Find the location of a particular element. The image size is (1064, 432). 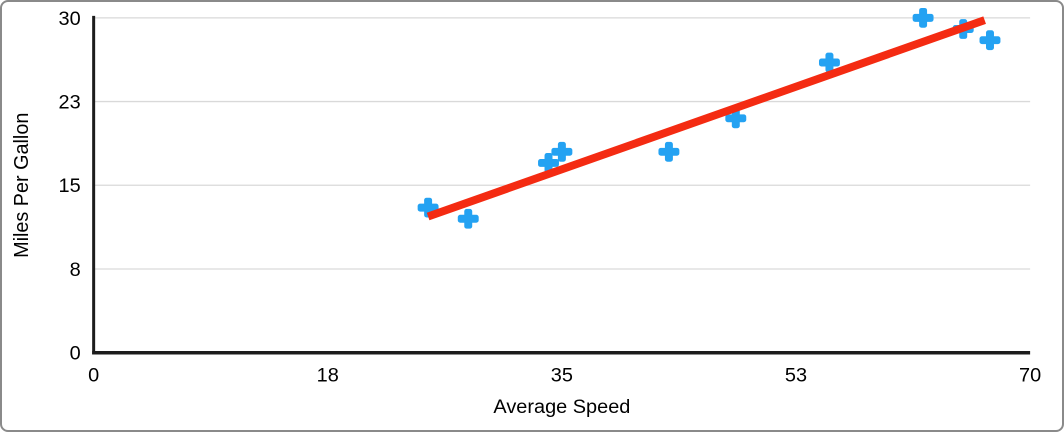

y-tick-label-8: 8 is located at coordinates (75, 270).